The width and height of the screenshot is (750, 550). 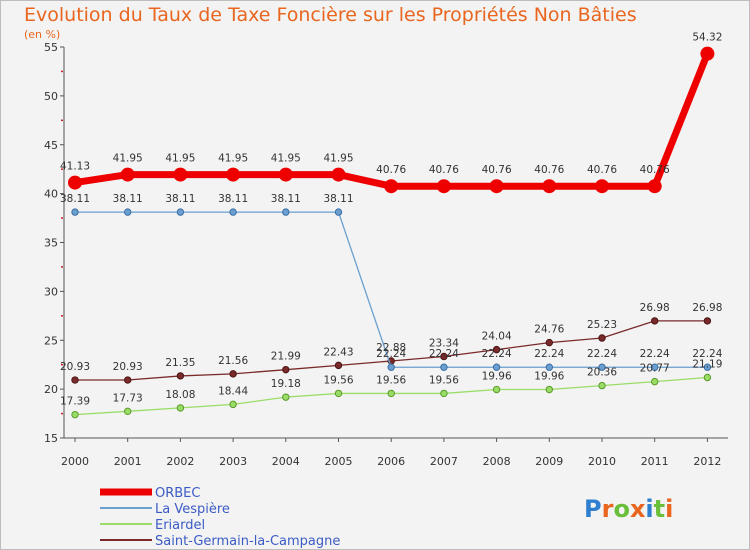 I want to click on x-tick-label: 2001, so click(x=128, y=461).